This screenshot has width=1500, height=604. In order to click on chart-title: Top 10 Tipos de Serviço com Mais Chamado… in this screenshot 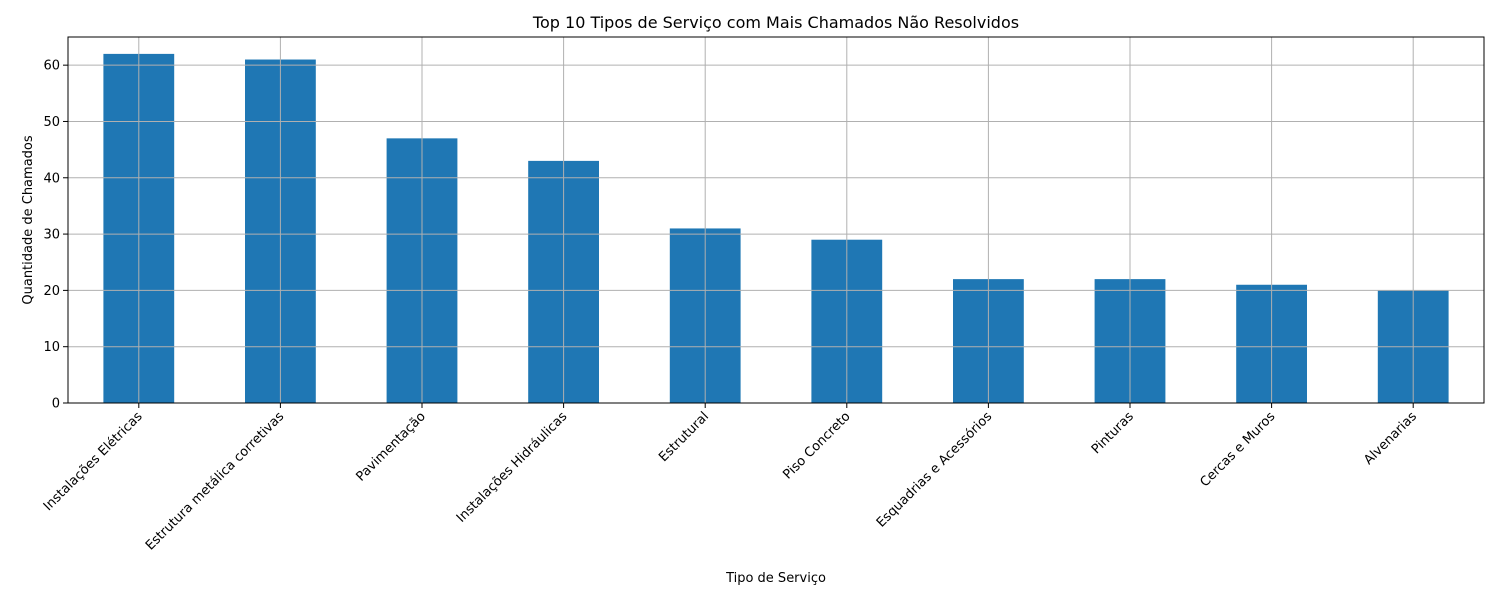, I will do `click(775, 22)`.